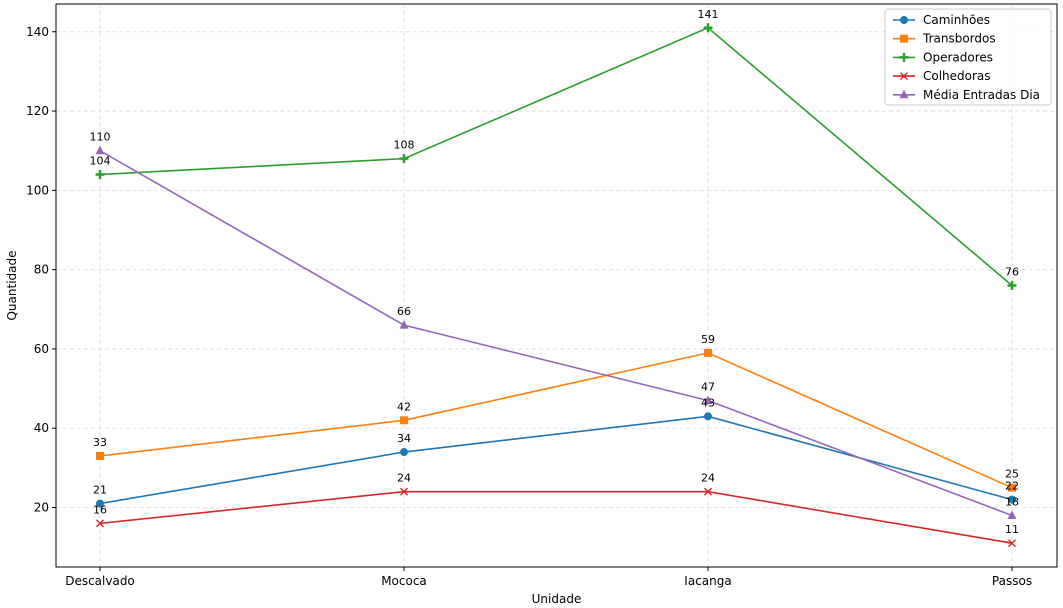 The height and width of the screenshot is (608, 1063). I want to click on y-tick-label: 20, so click(41, 508).